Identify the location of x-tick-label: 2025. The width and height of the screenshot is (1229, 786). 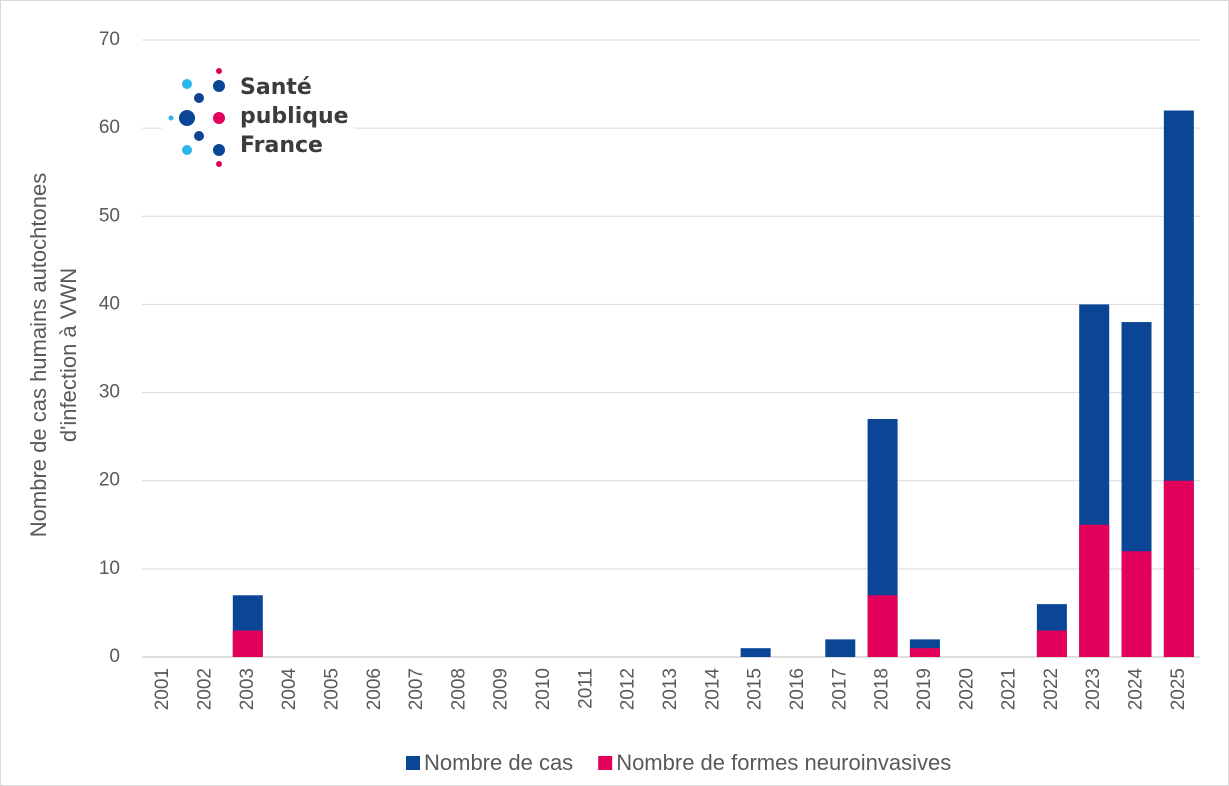
(1178, 689).